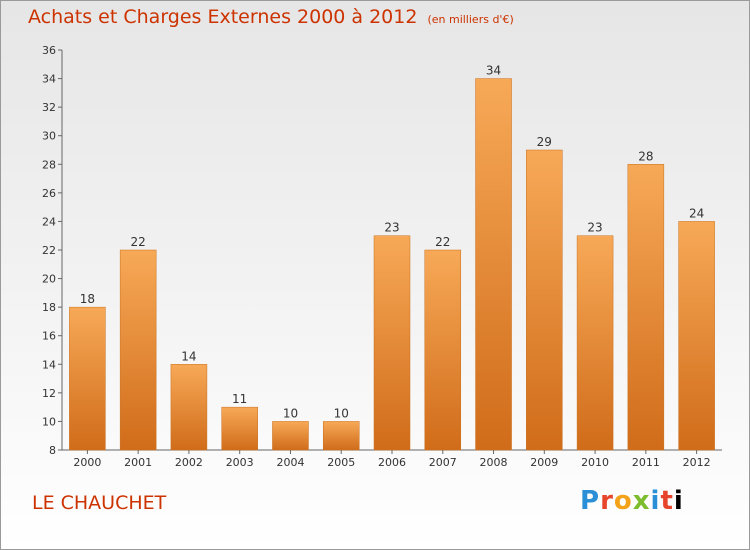 The width and height of the screenshot is (750, 550). Describe the element at coordinates (49, 136) in the screenshot. I see `y-tick-label: 30` at that location.